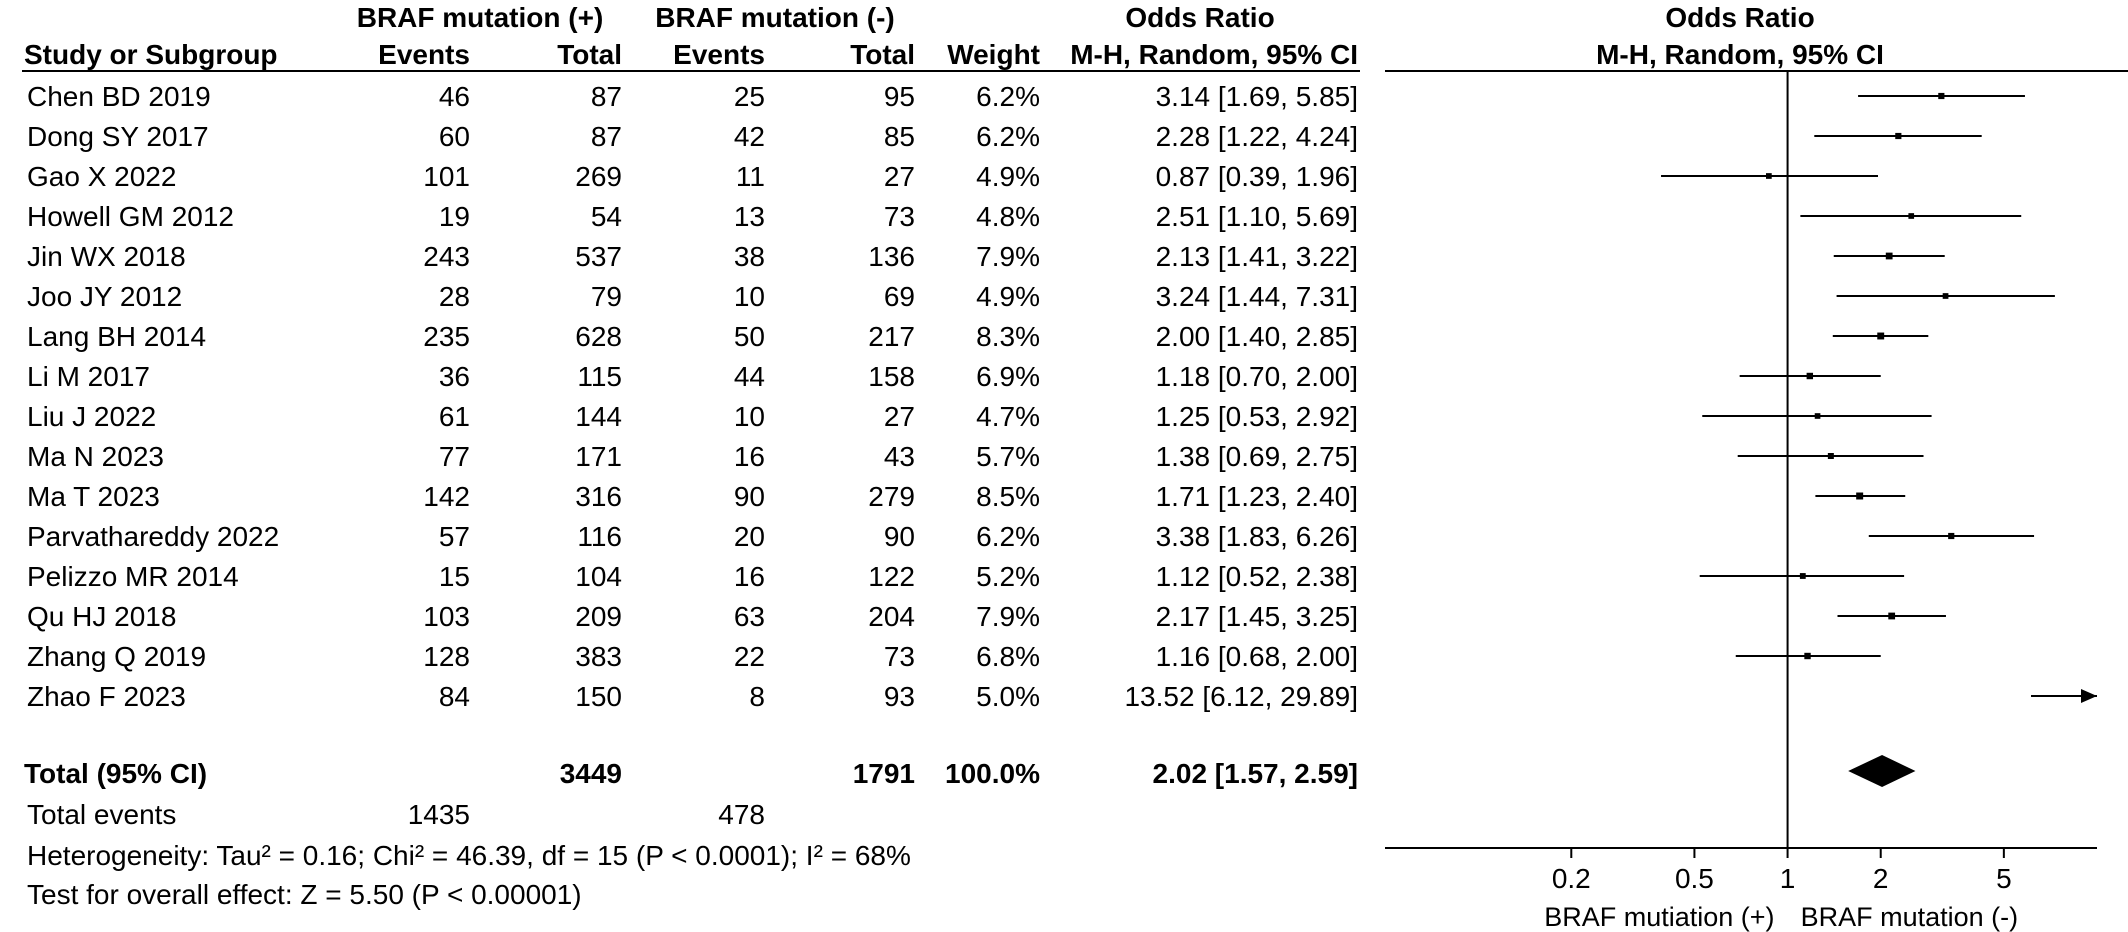  I want to click on events-pos-header: Events, so click(424, 54).